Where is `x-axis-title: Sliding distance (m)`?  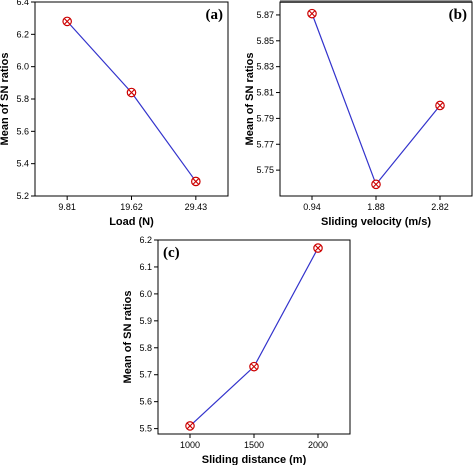 x-axis-title: Sliding distance (m) is located at coordinates (254, 459).